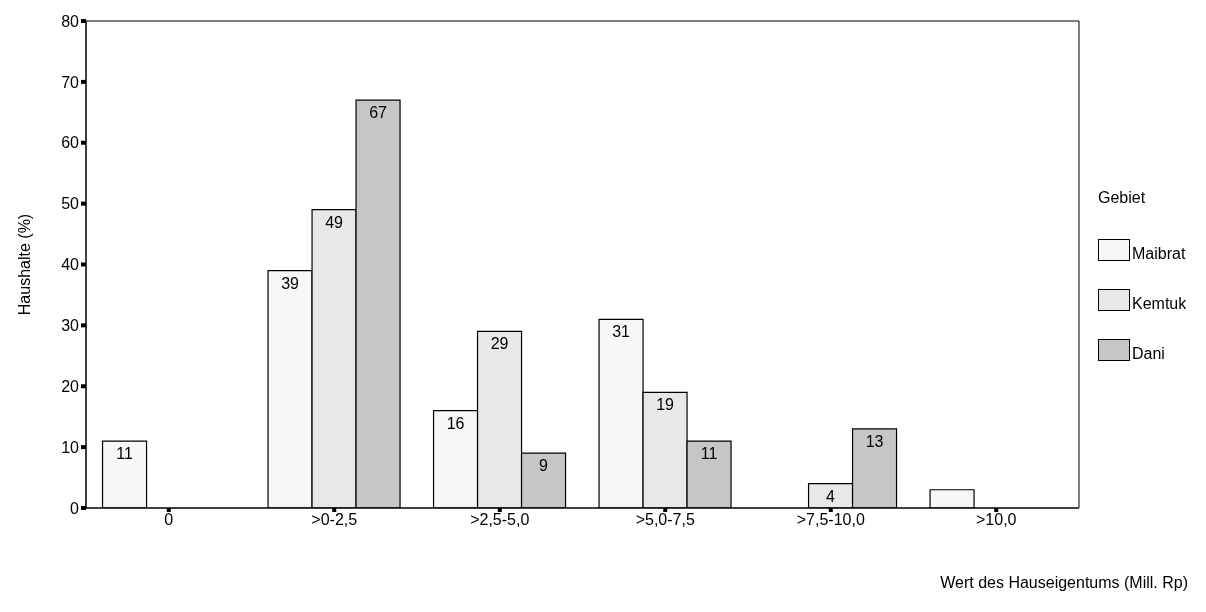 This screenshot has width=1206, height=612. Describe the element at coordinates (1064, 583) in the screenshot. I see `x-axis-title: Wert des Hauseigentums (Mill. Rp)` at that location.